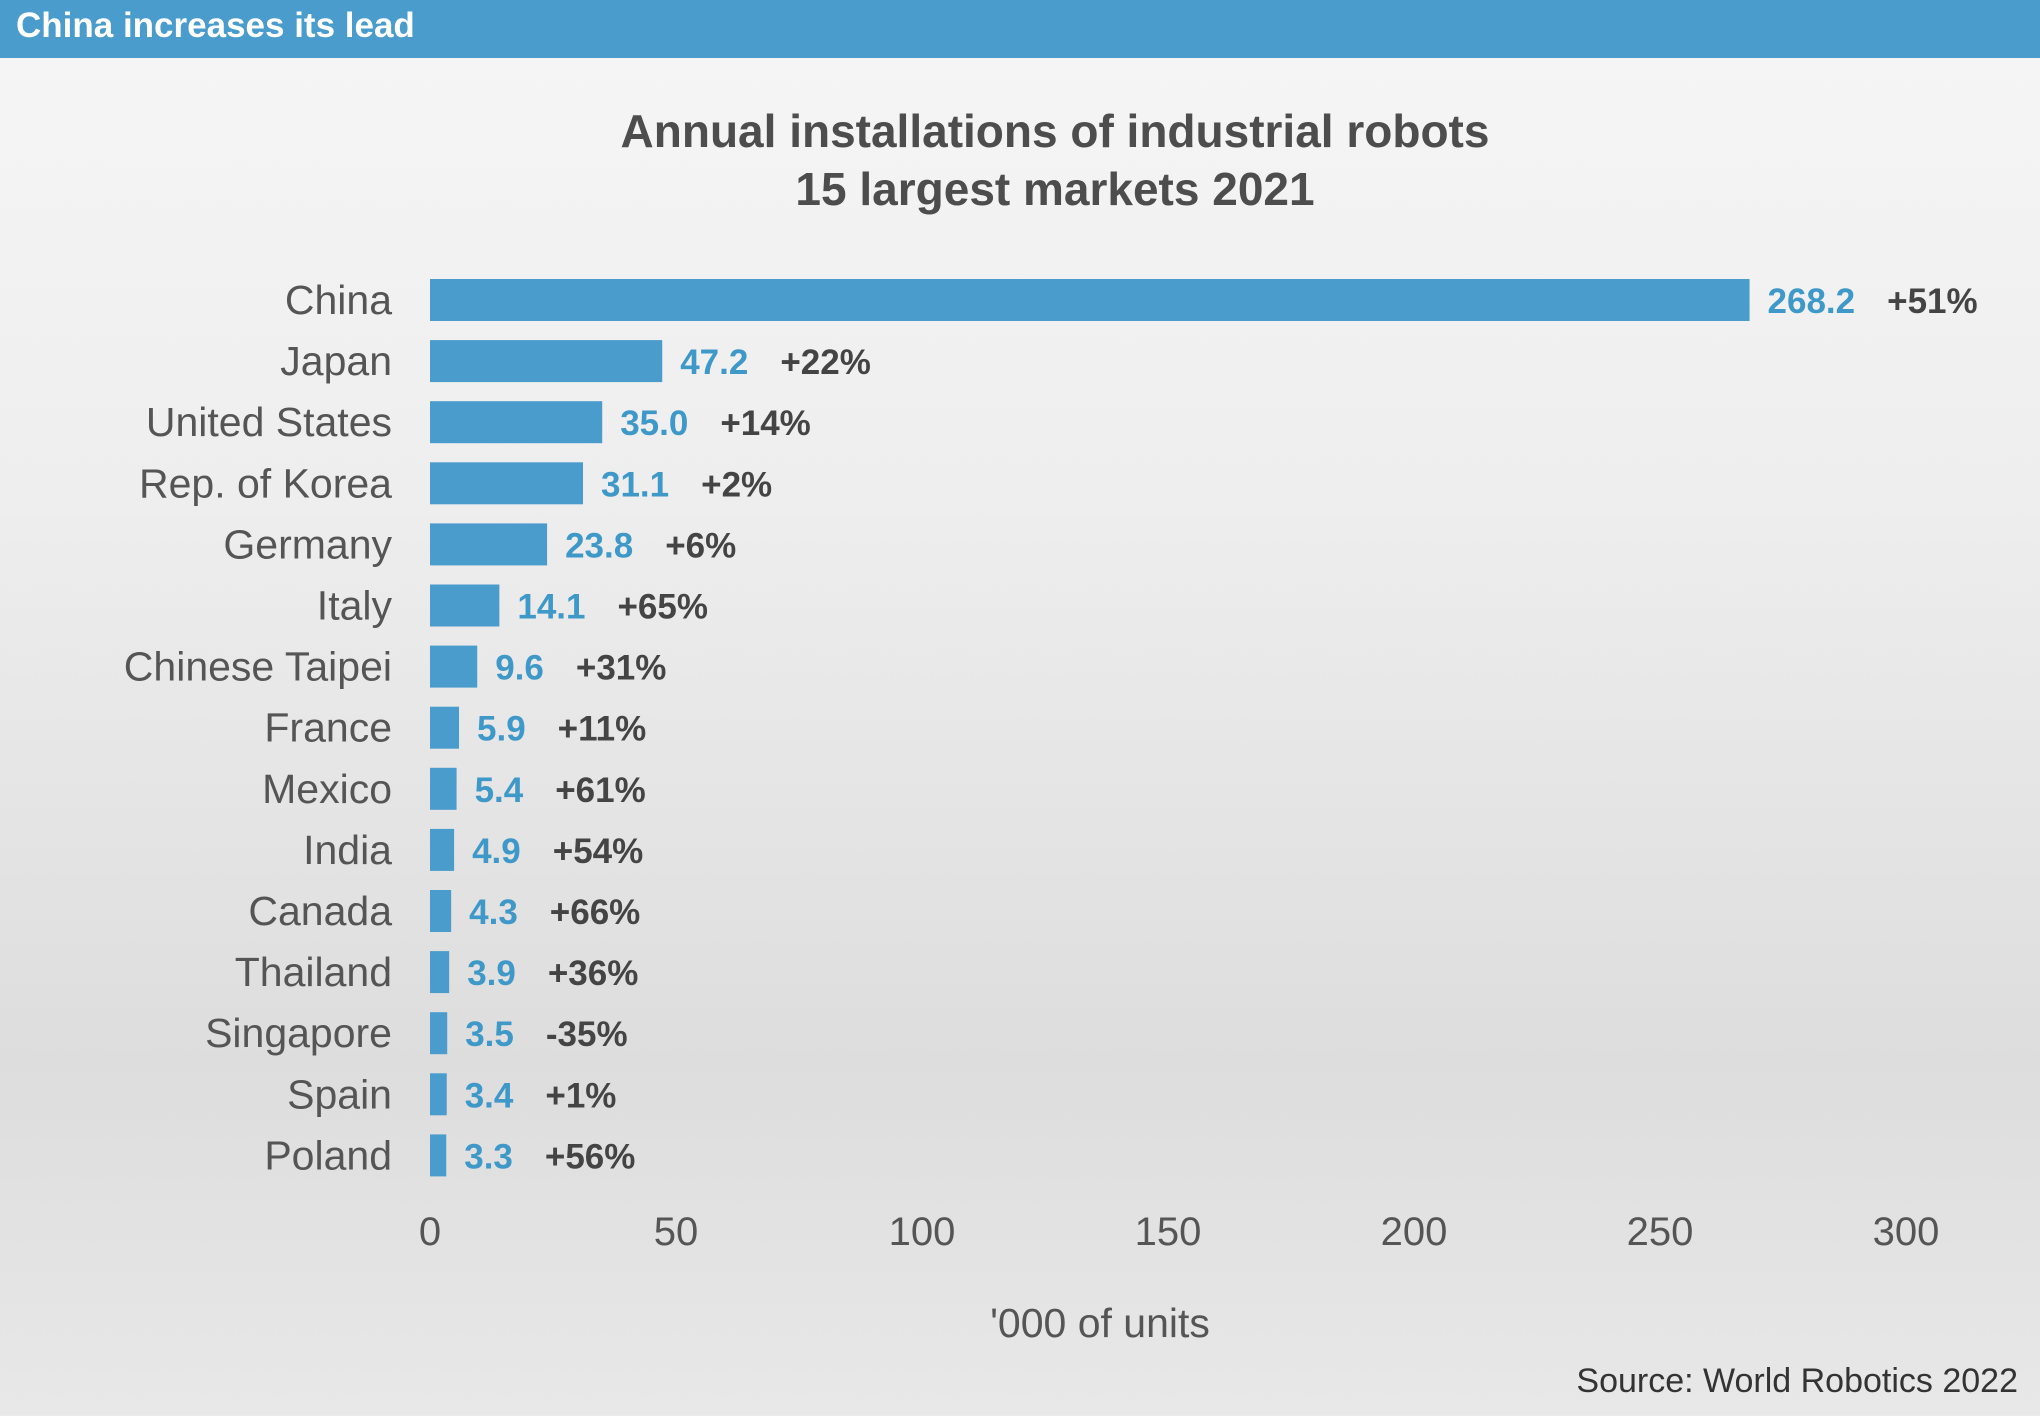  Describe the element at coordinates (1812, 301) in the screenshot. I see `value-label-china: 268.2` at that location.